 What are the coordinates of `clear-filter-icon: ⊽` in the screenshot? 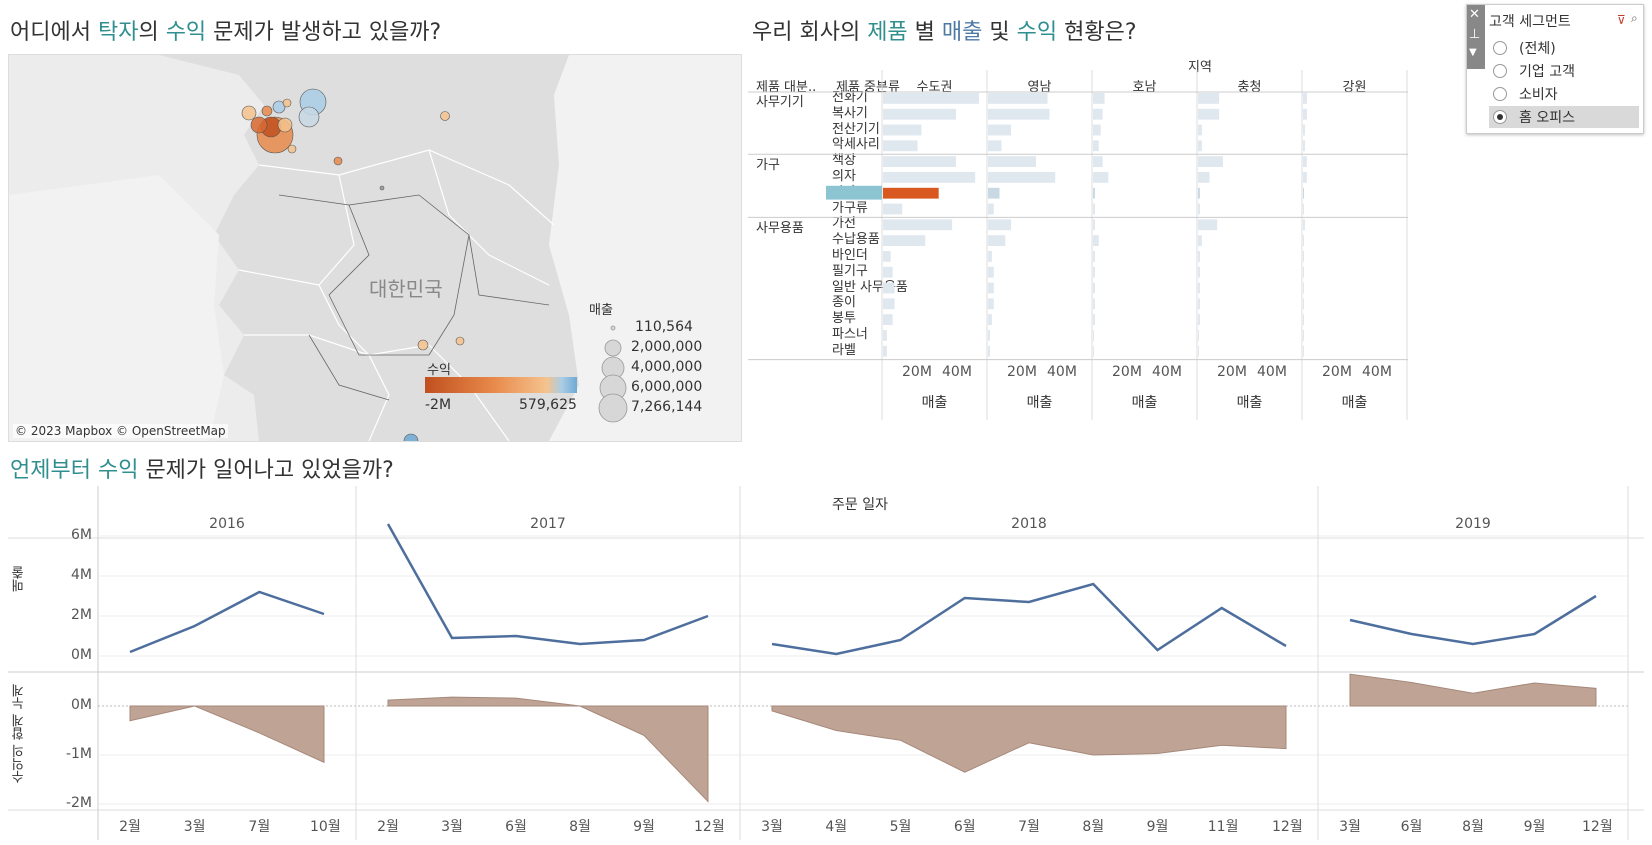 It's located at (1621, 20).